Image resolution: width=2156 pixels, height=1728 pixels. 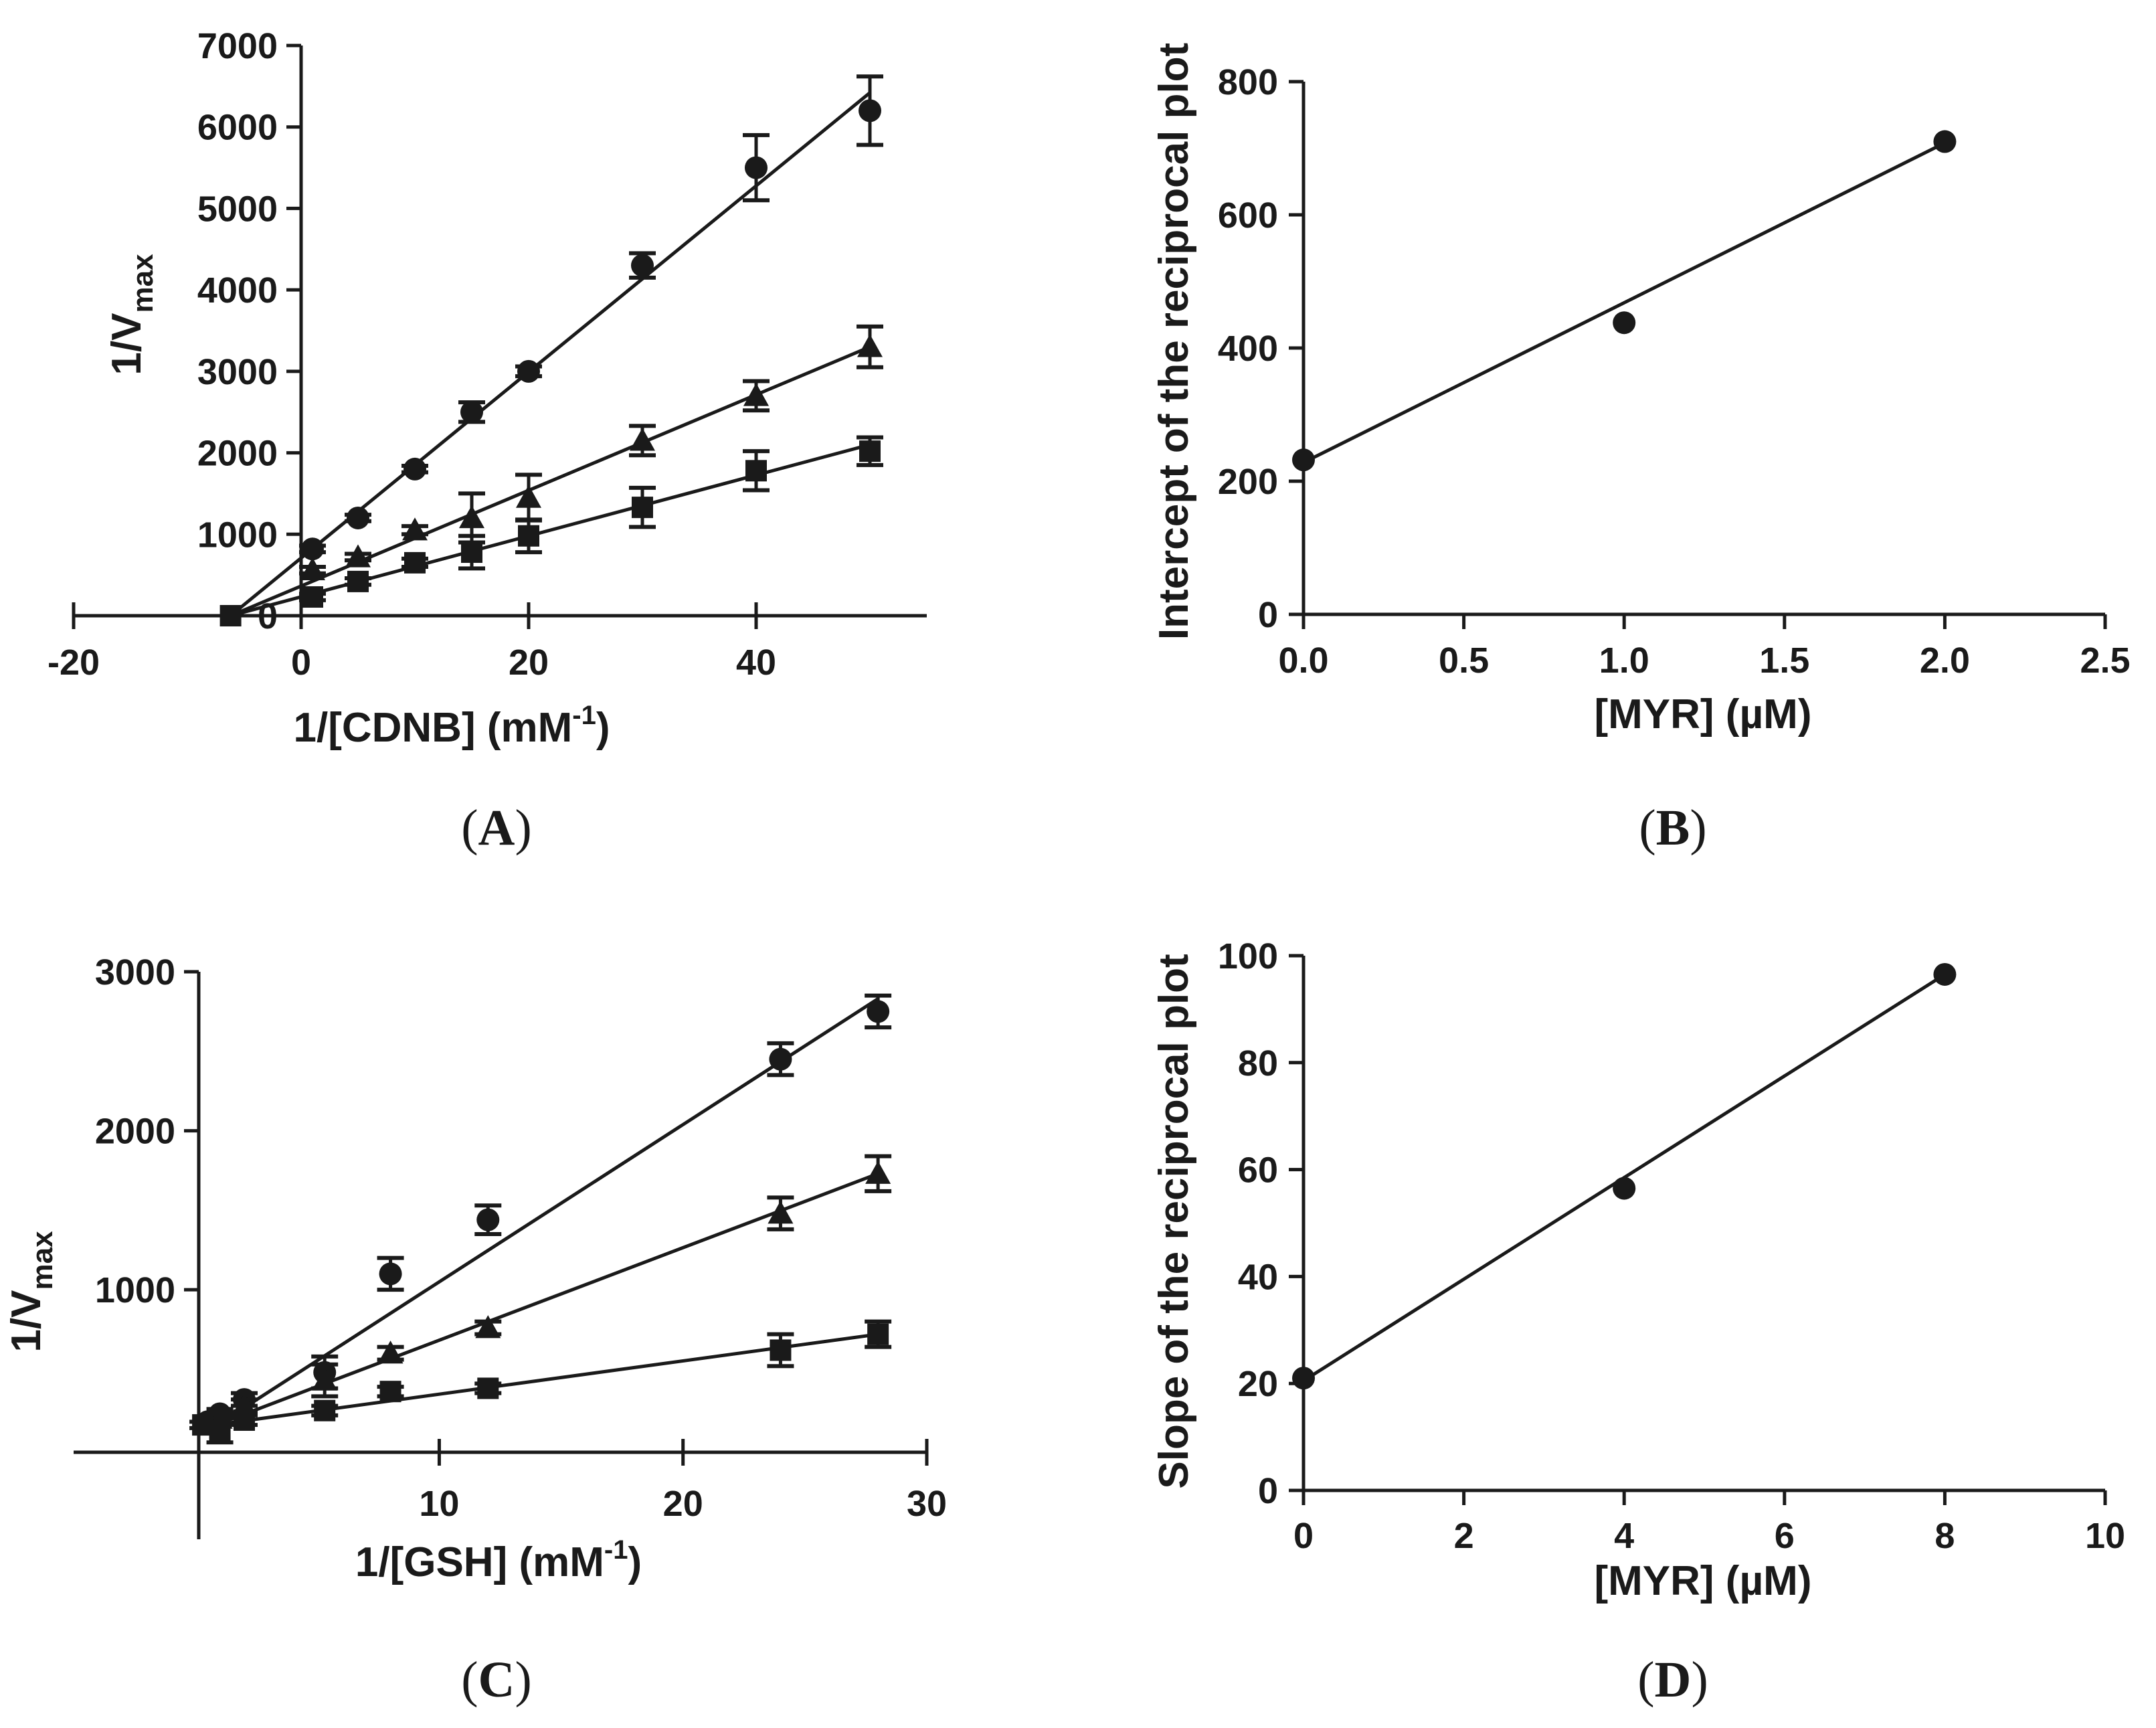 I want to click on y-tick-label: 600, so click(x=1248, y=216).